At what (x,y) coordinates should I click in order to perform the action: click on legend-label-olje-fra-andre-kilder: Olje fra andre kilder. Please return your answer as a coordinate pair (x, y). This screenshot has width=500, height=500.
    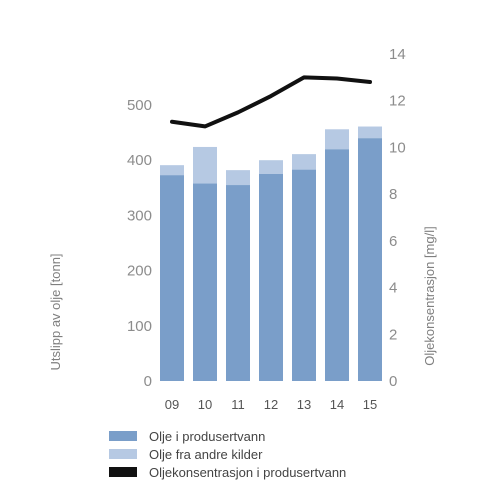
    Looking at the image, I should click on (206, 454).